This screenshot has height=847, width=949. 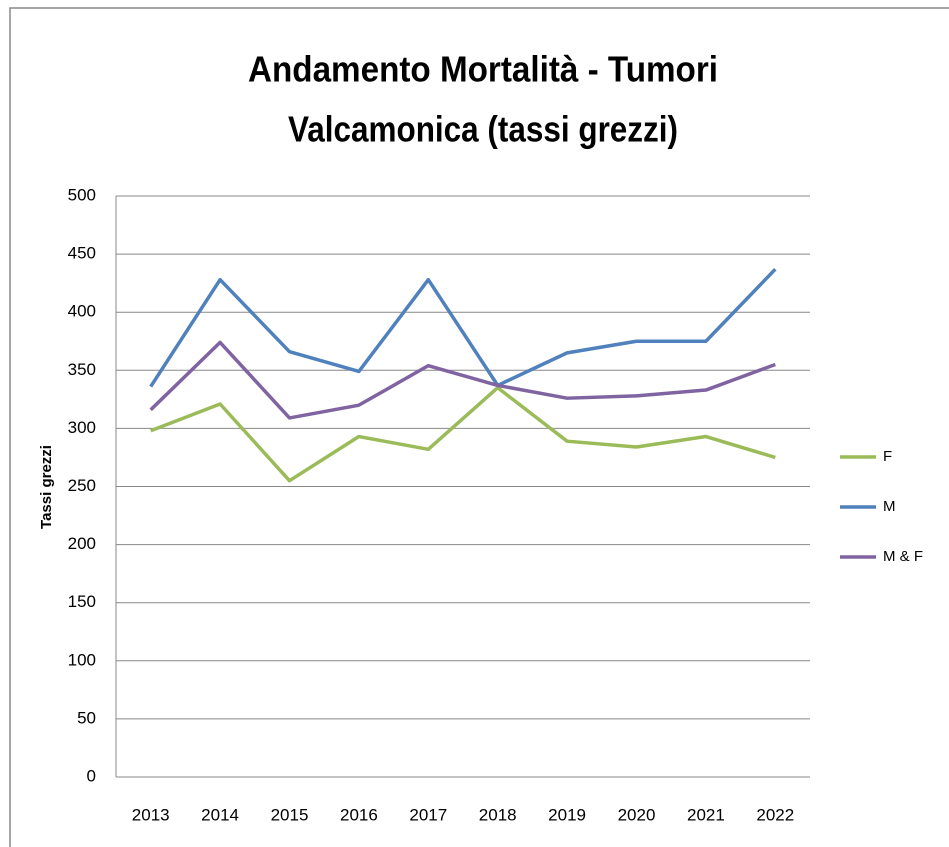 What do you see at coordinates (86, 717) in the screenshot?
I see `y-tick-label: 50` at bounding box center [86, 717].